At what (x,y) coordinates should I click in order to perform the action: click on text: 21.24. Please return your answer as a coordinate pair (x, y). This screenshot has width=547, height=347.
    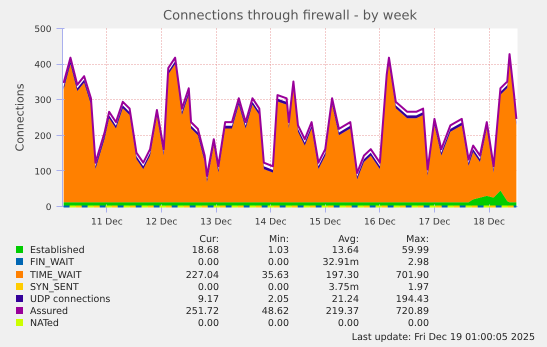
    Looking at the image, I should click on (344, 300).